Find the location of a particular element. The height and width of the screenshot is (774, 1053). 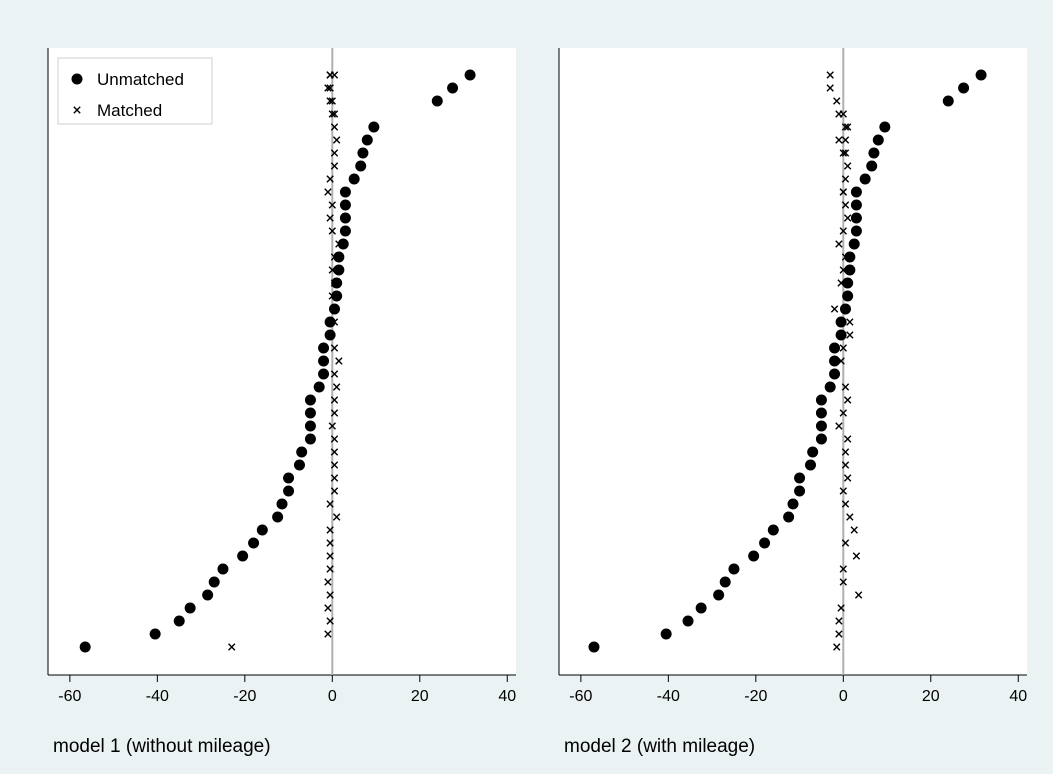

legend-label: Unmatched is located at coordinates (140, 79).